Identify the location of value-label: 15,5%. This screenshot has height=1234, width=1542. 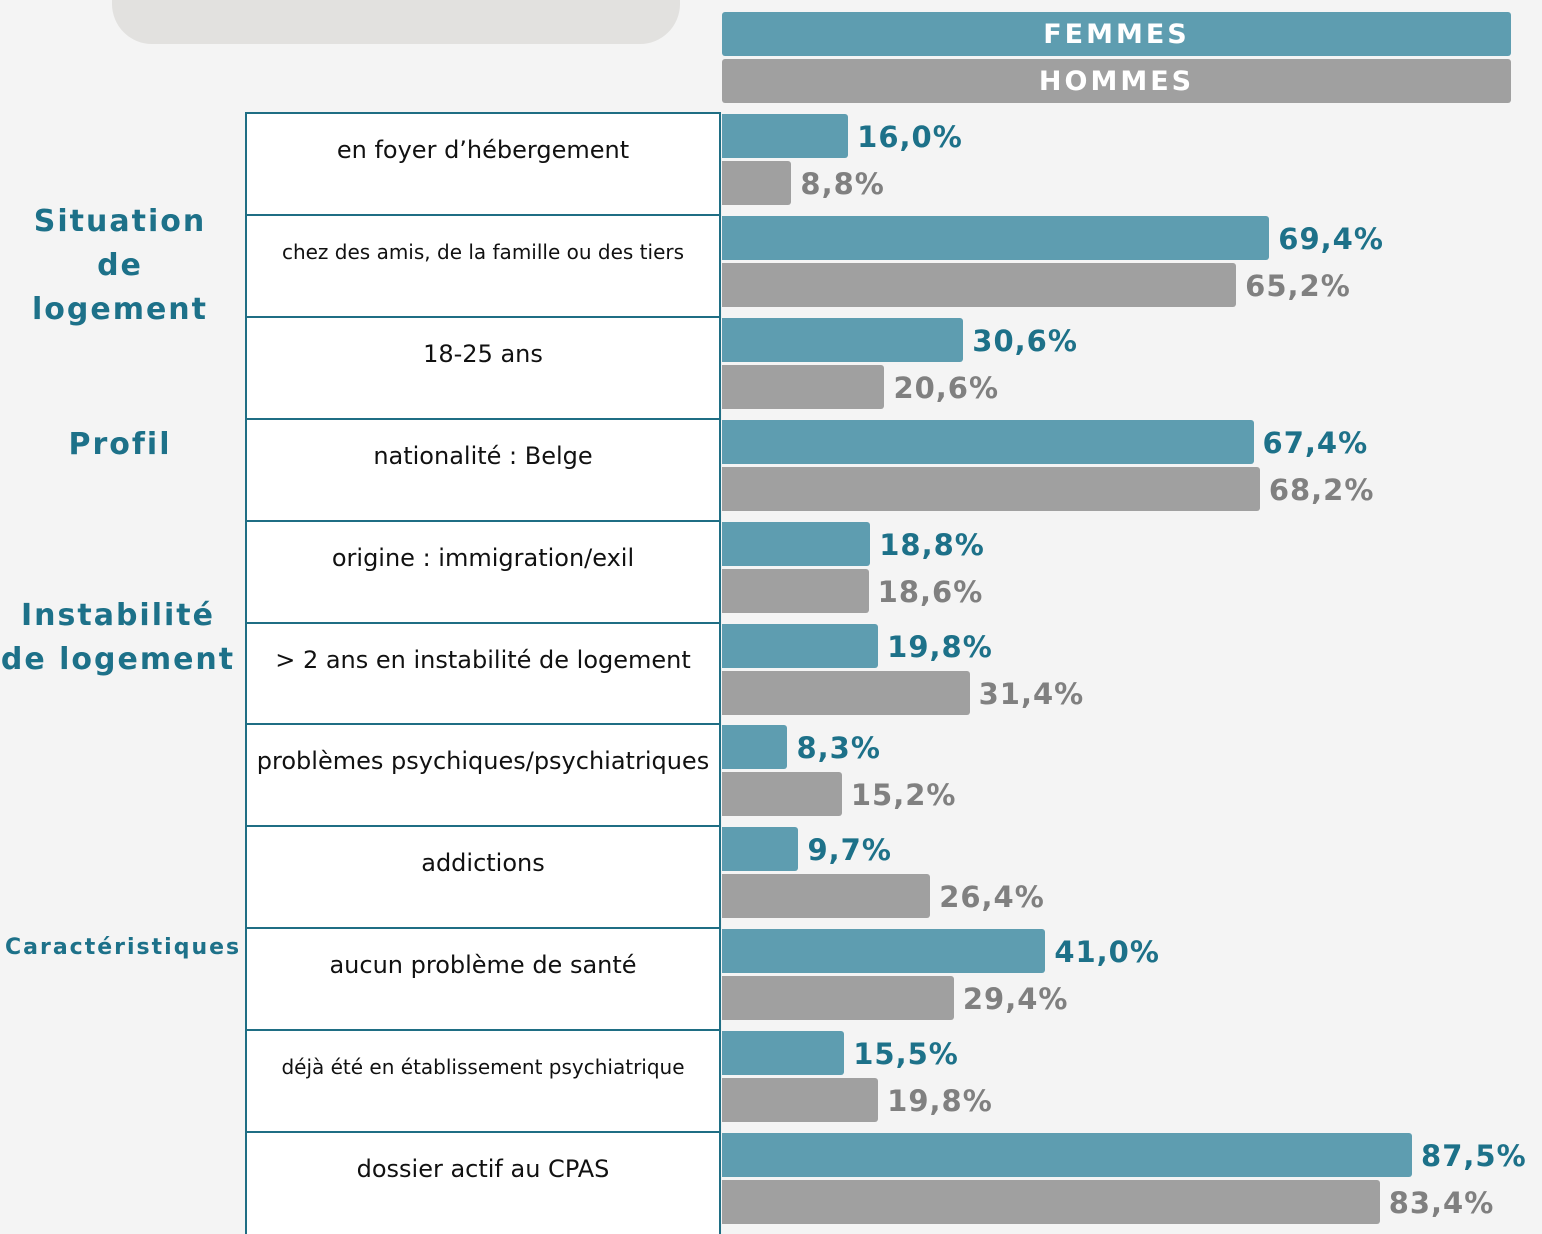
(906, 1054).